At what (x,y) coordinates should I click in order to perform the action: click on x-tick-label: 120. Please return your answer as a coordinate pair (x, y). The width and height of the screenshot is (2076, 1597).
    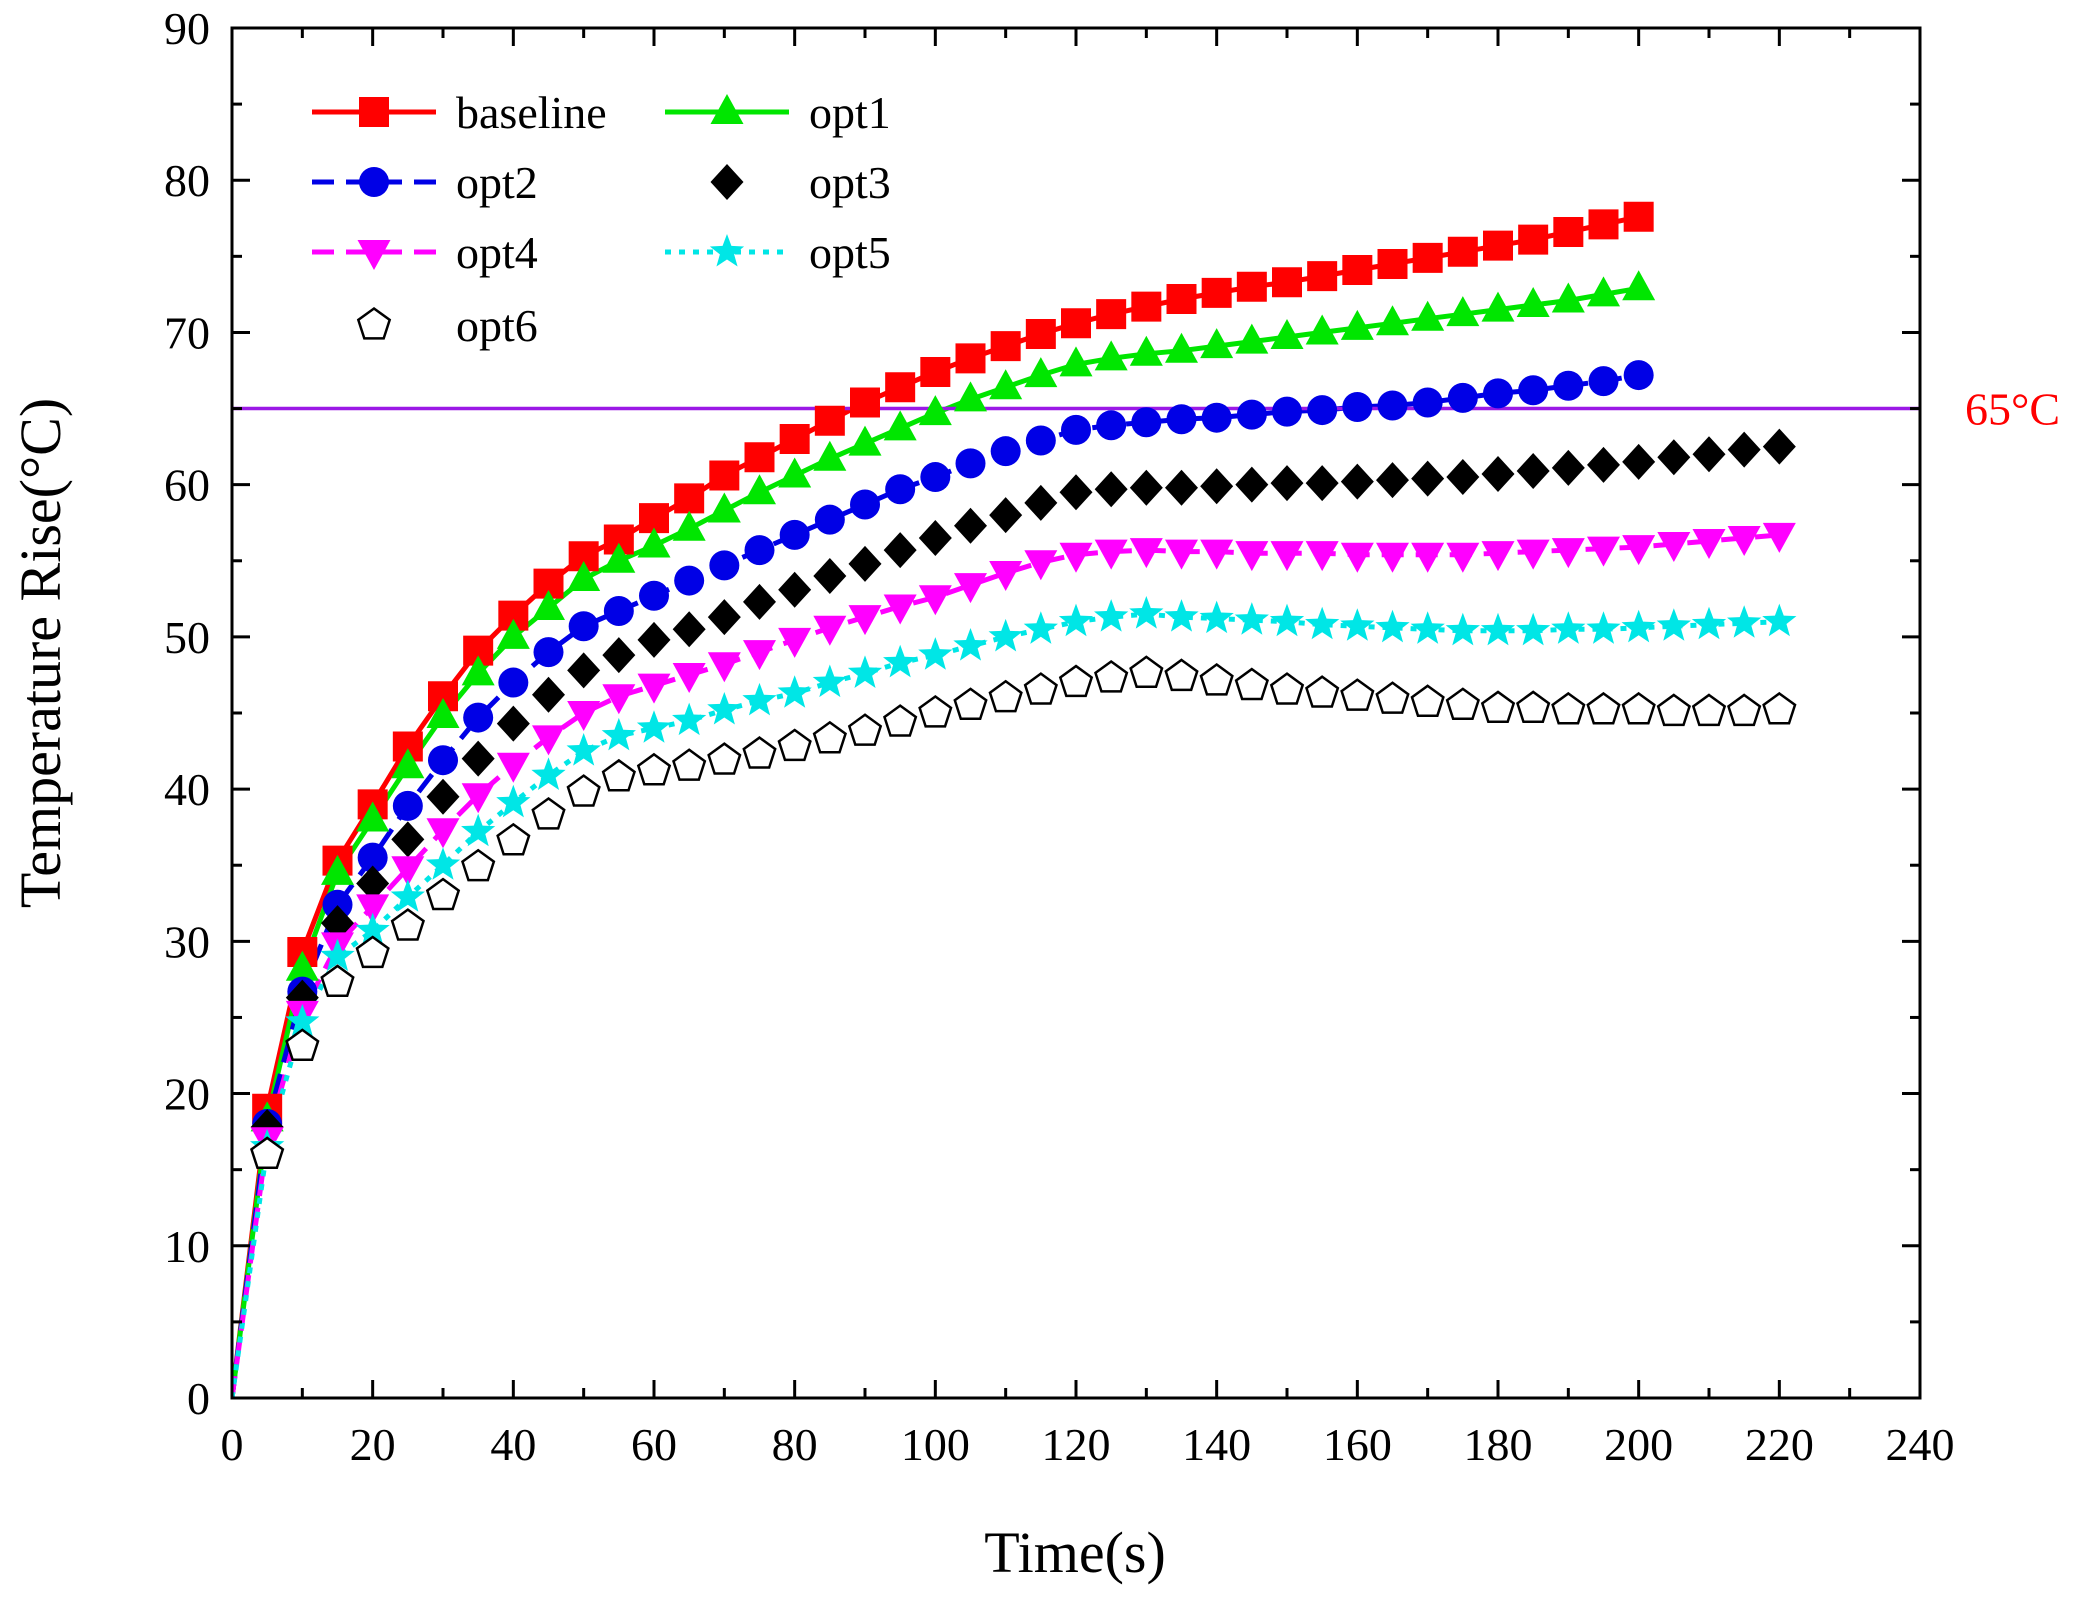
    Looking at the image, I should click on (1076, 1444).